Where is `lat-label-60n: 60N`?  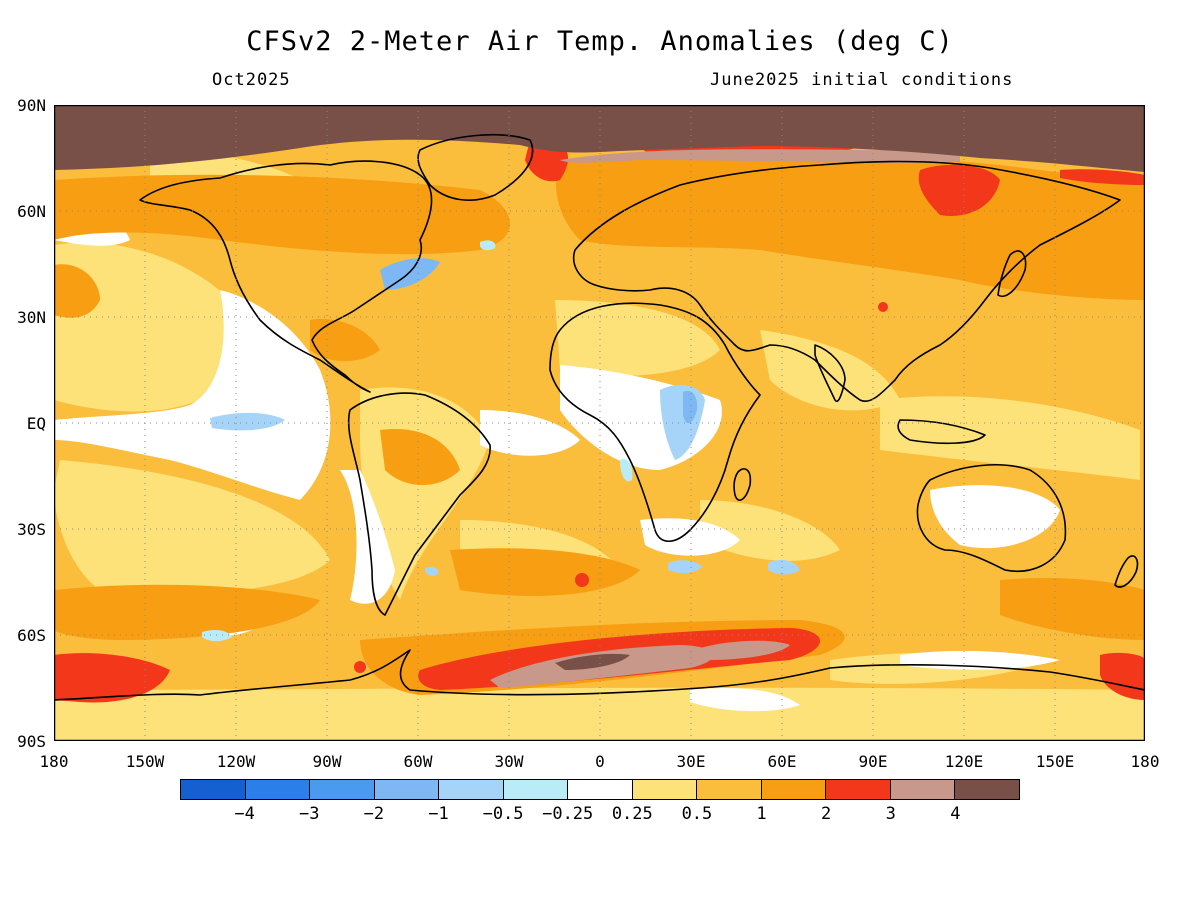
lat-label-60n: 60N is located at coordinates (31, 211).